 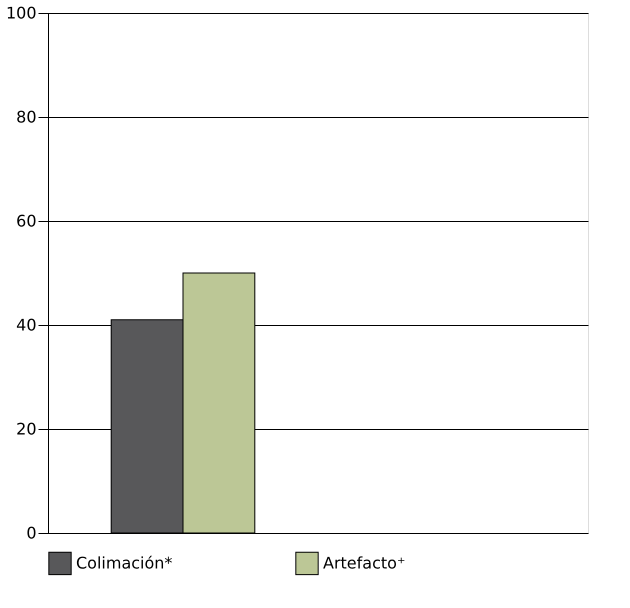 What do you see at coordinates (26, 325) in the screenshot?
I see `y-tick-label: 40` at bounding box center [26, 325].